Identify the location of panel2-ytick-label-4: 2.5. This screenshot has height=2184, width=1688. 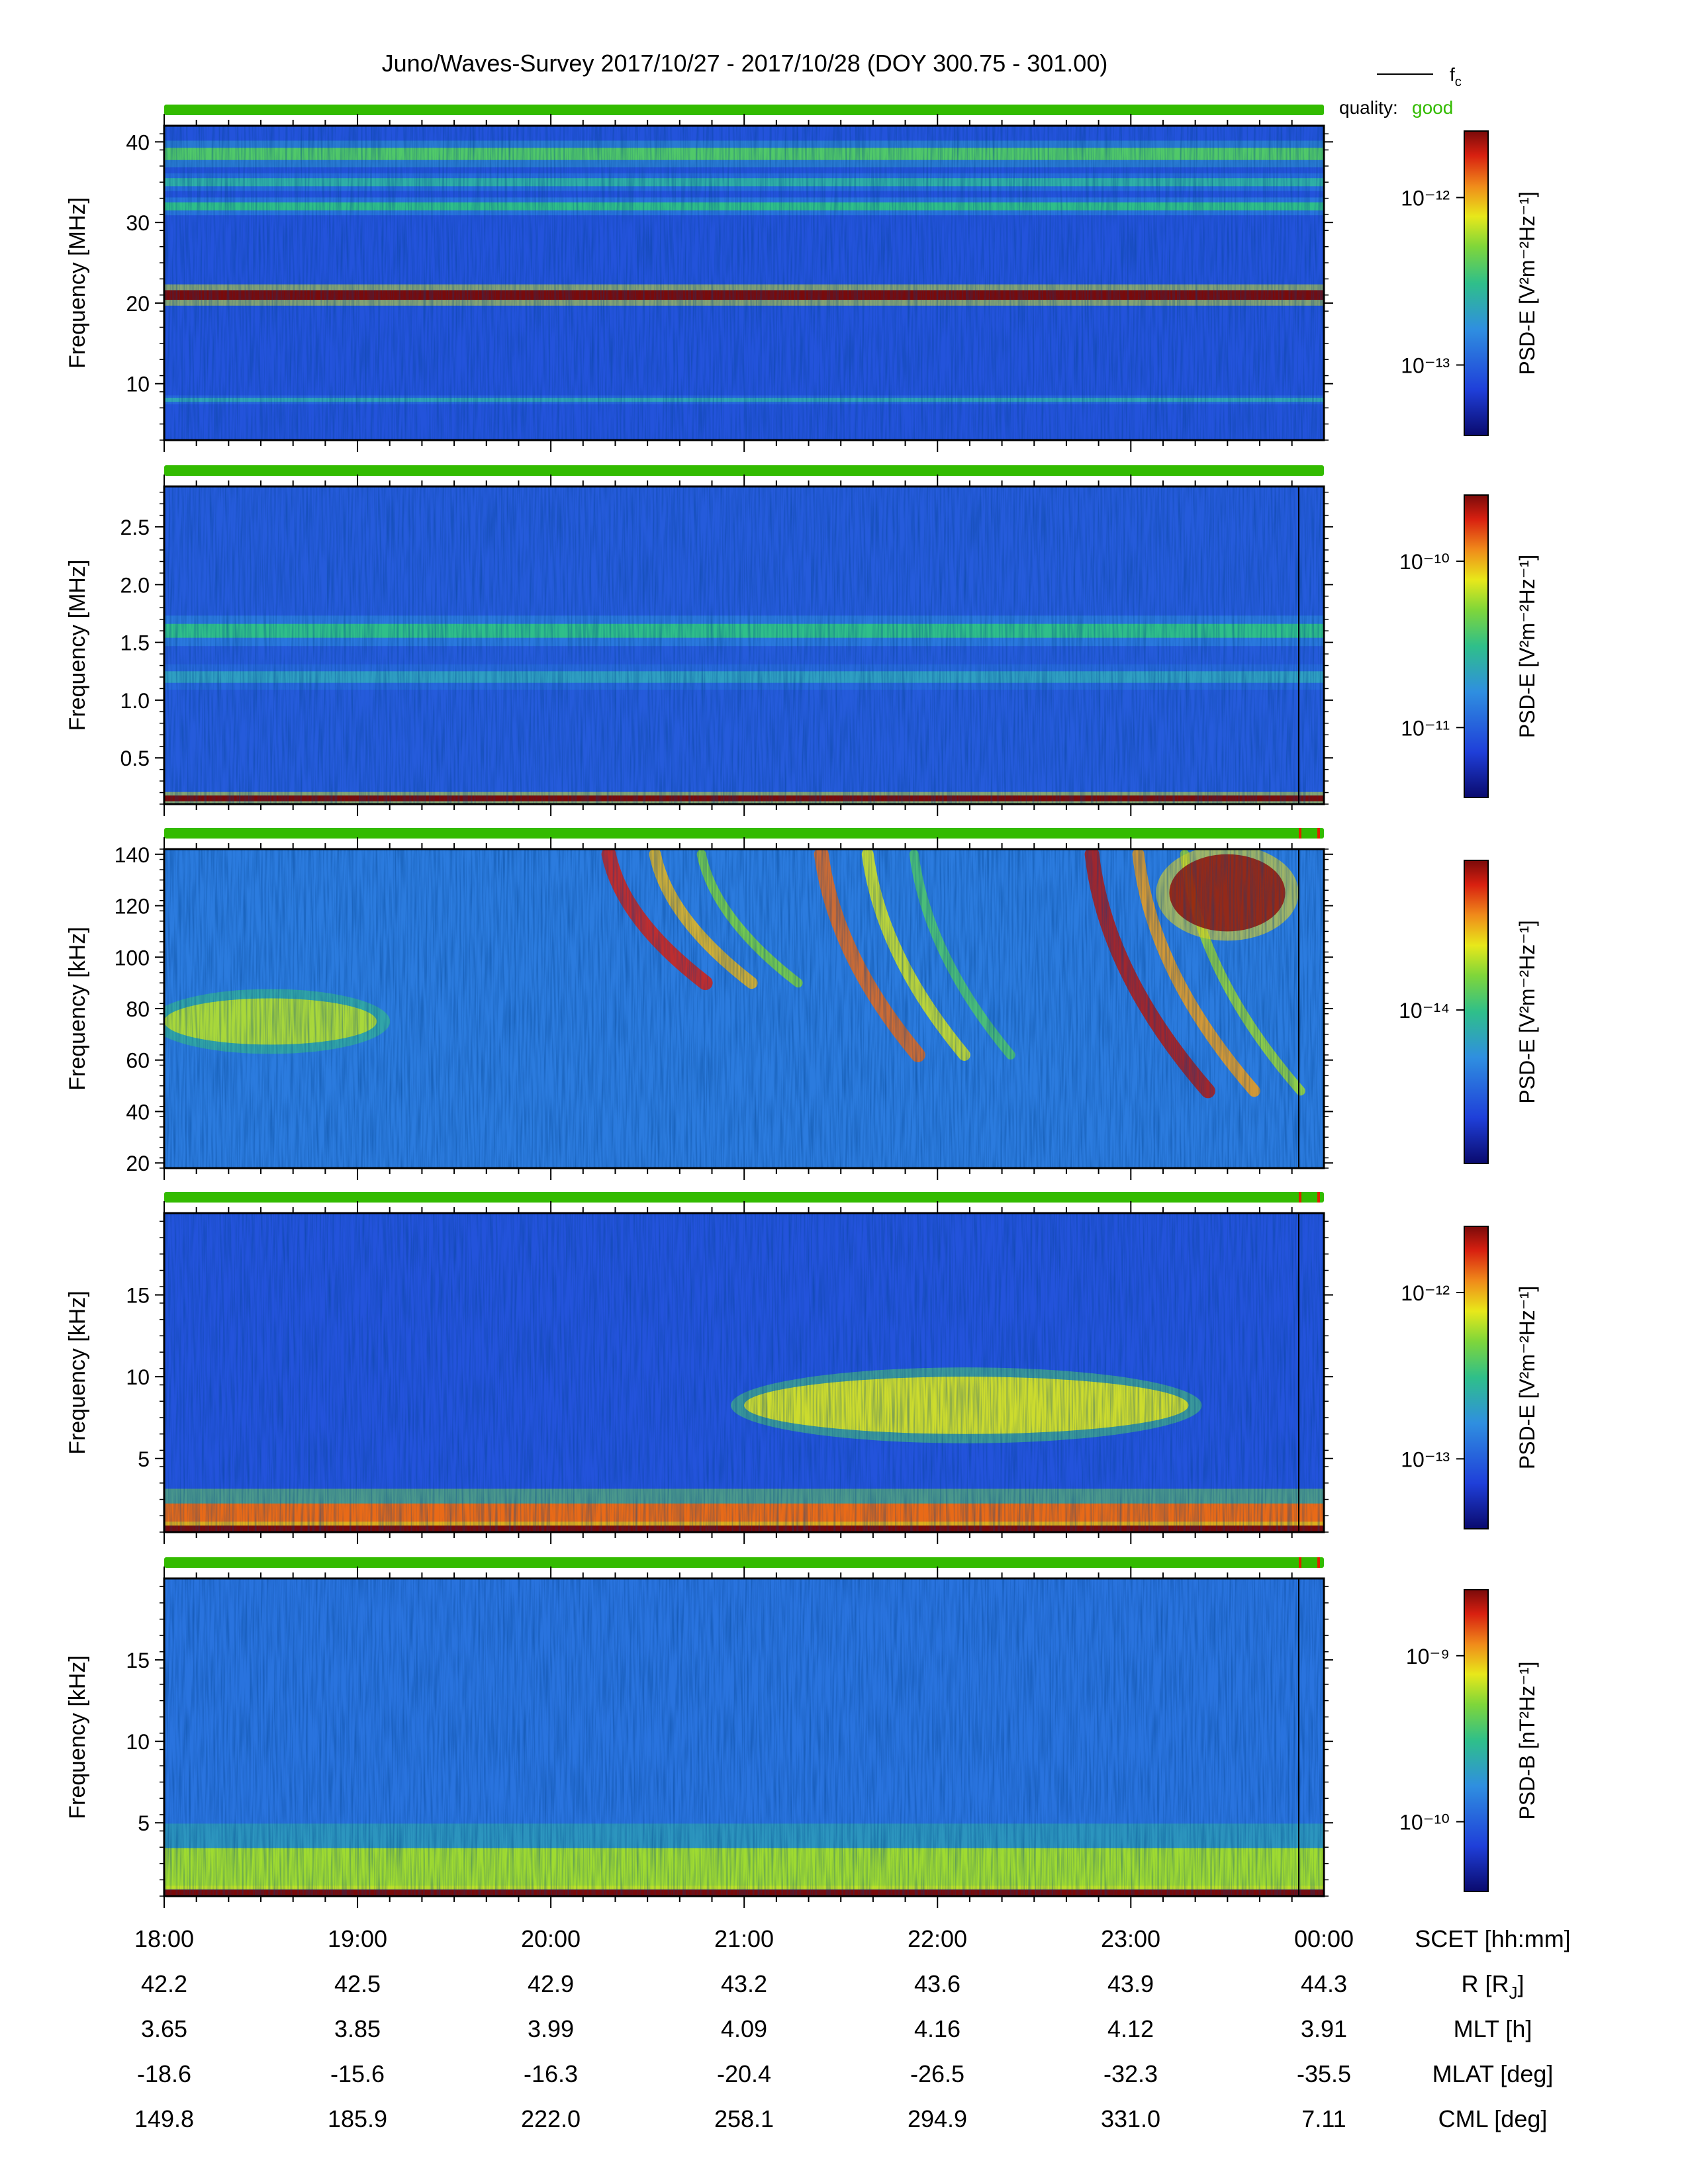
(135, 527).